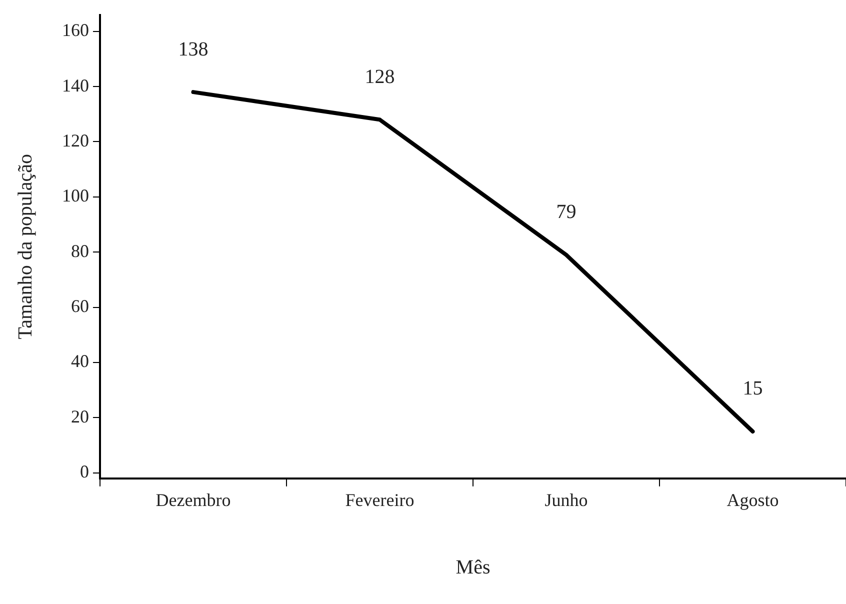  What do you see at coordinates (75, 140) in the screenshot?
I see `y-tick-label: 120` at bounding box center [75, 140].